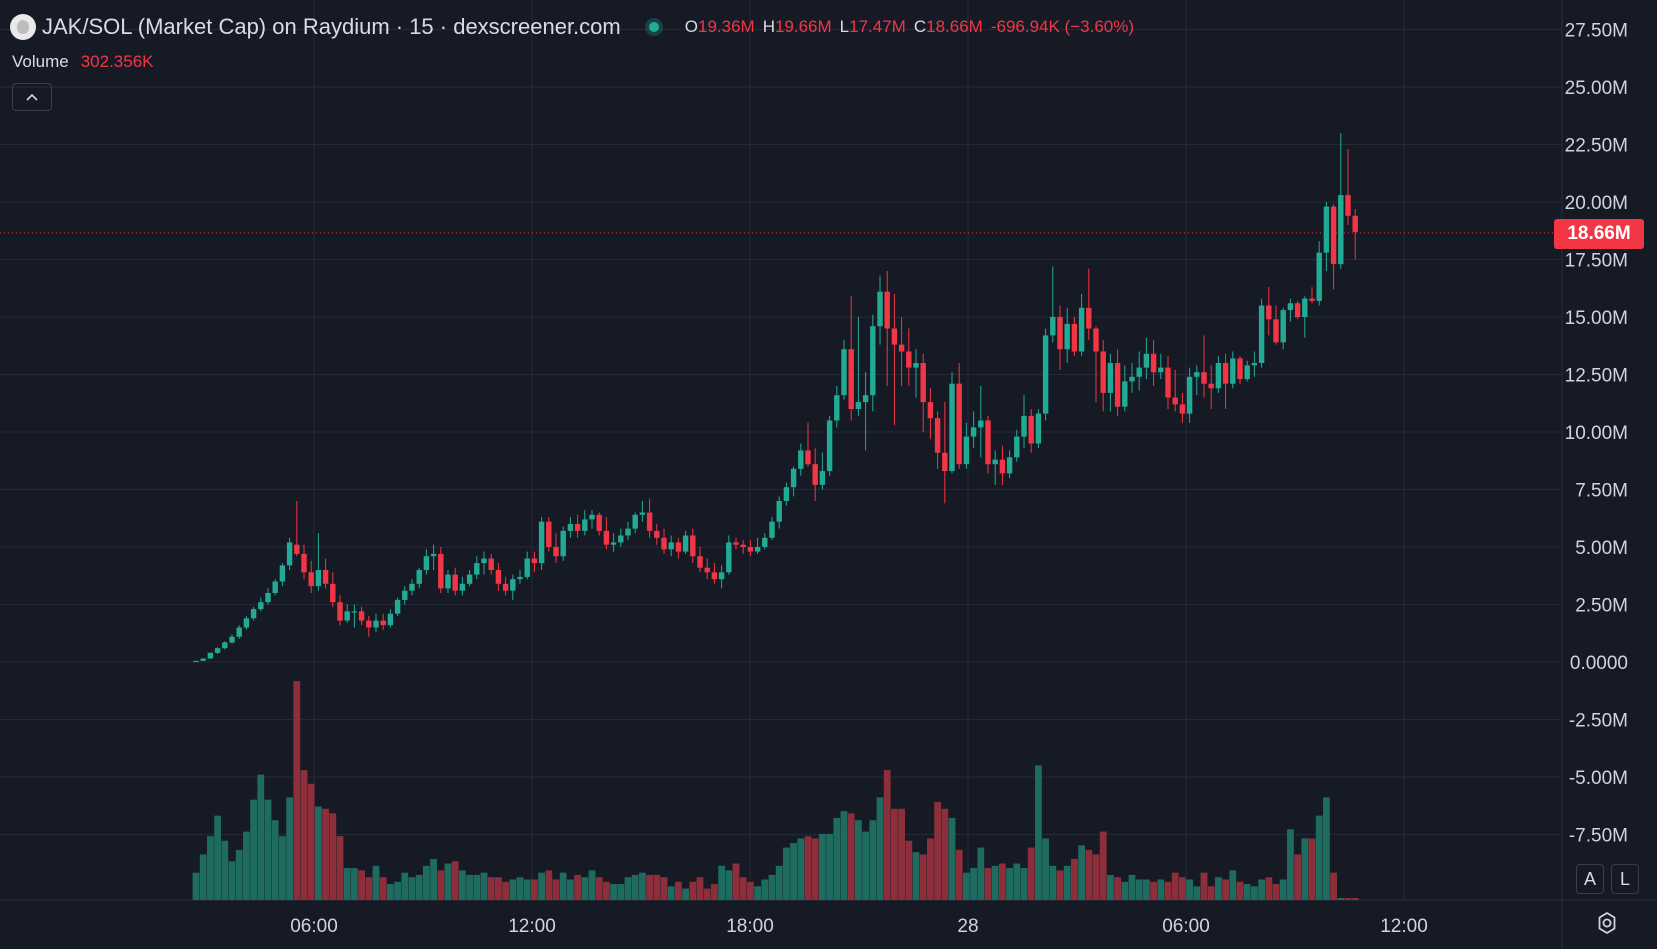 The height and width of the screenshot is (949, 1657). What do you see at coordinates (1625, 879) in the screenshot?
I see `log-scale-button: L` at bounding box center [1625, 879].